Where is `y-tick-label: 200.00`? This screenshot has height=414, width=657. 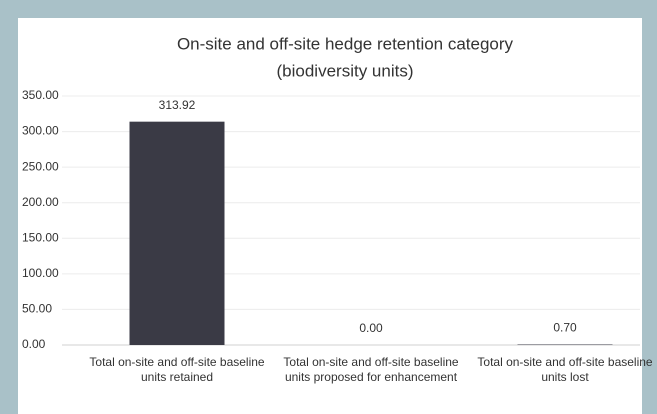 y-tick-label: 200.00 is located at coordinates (40, 202).